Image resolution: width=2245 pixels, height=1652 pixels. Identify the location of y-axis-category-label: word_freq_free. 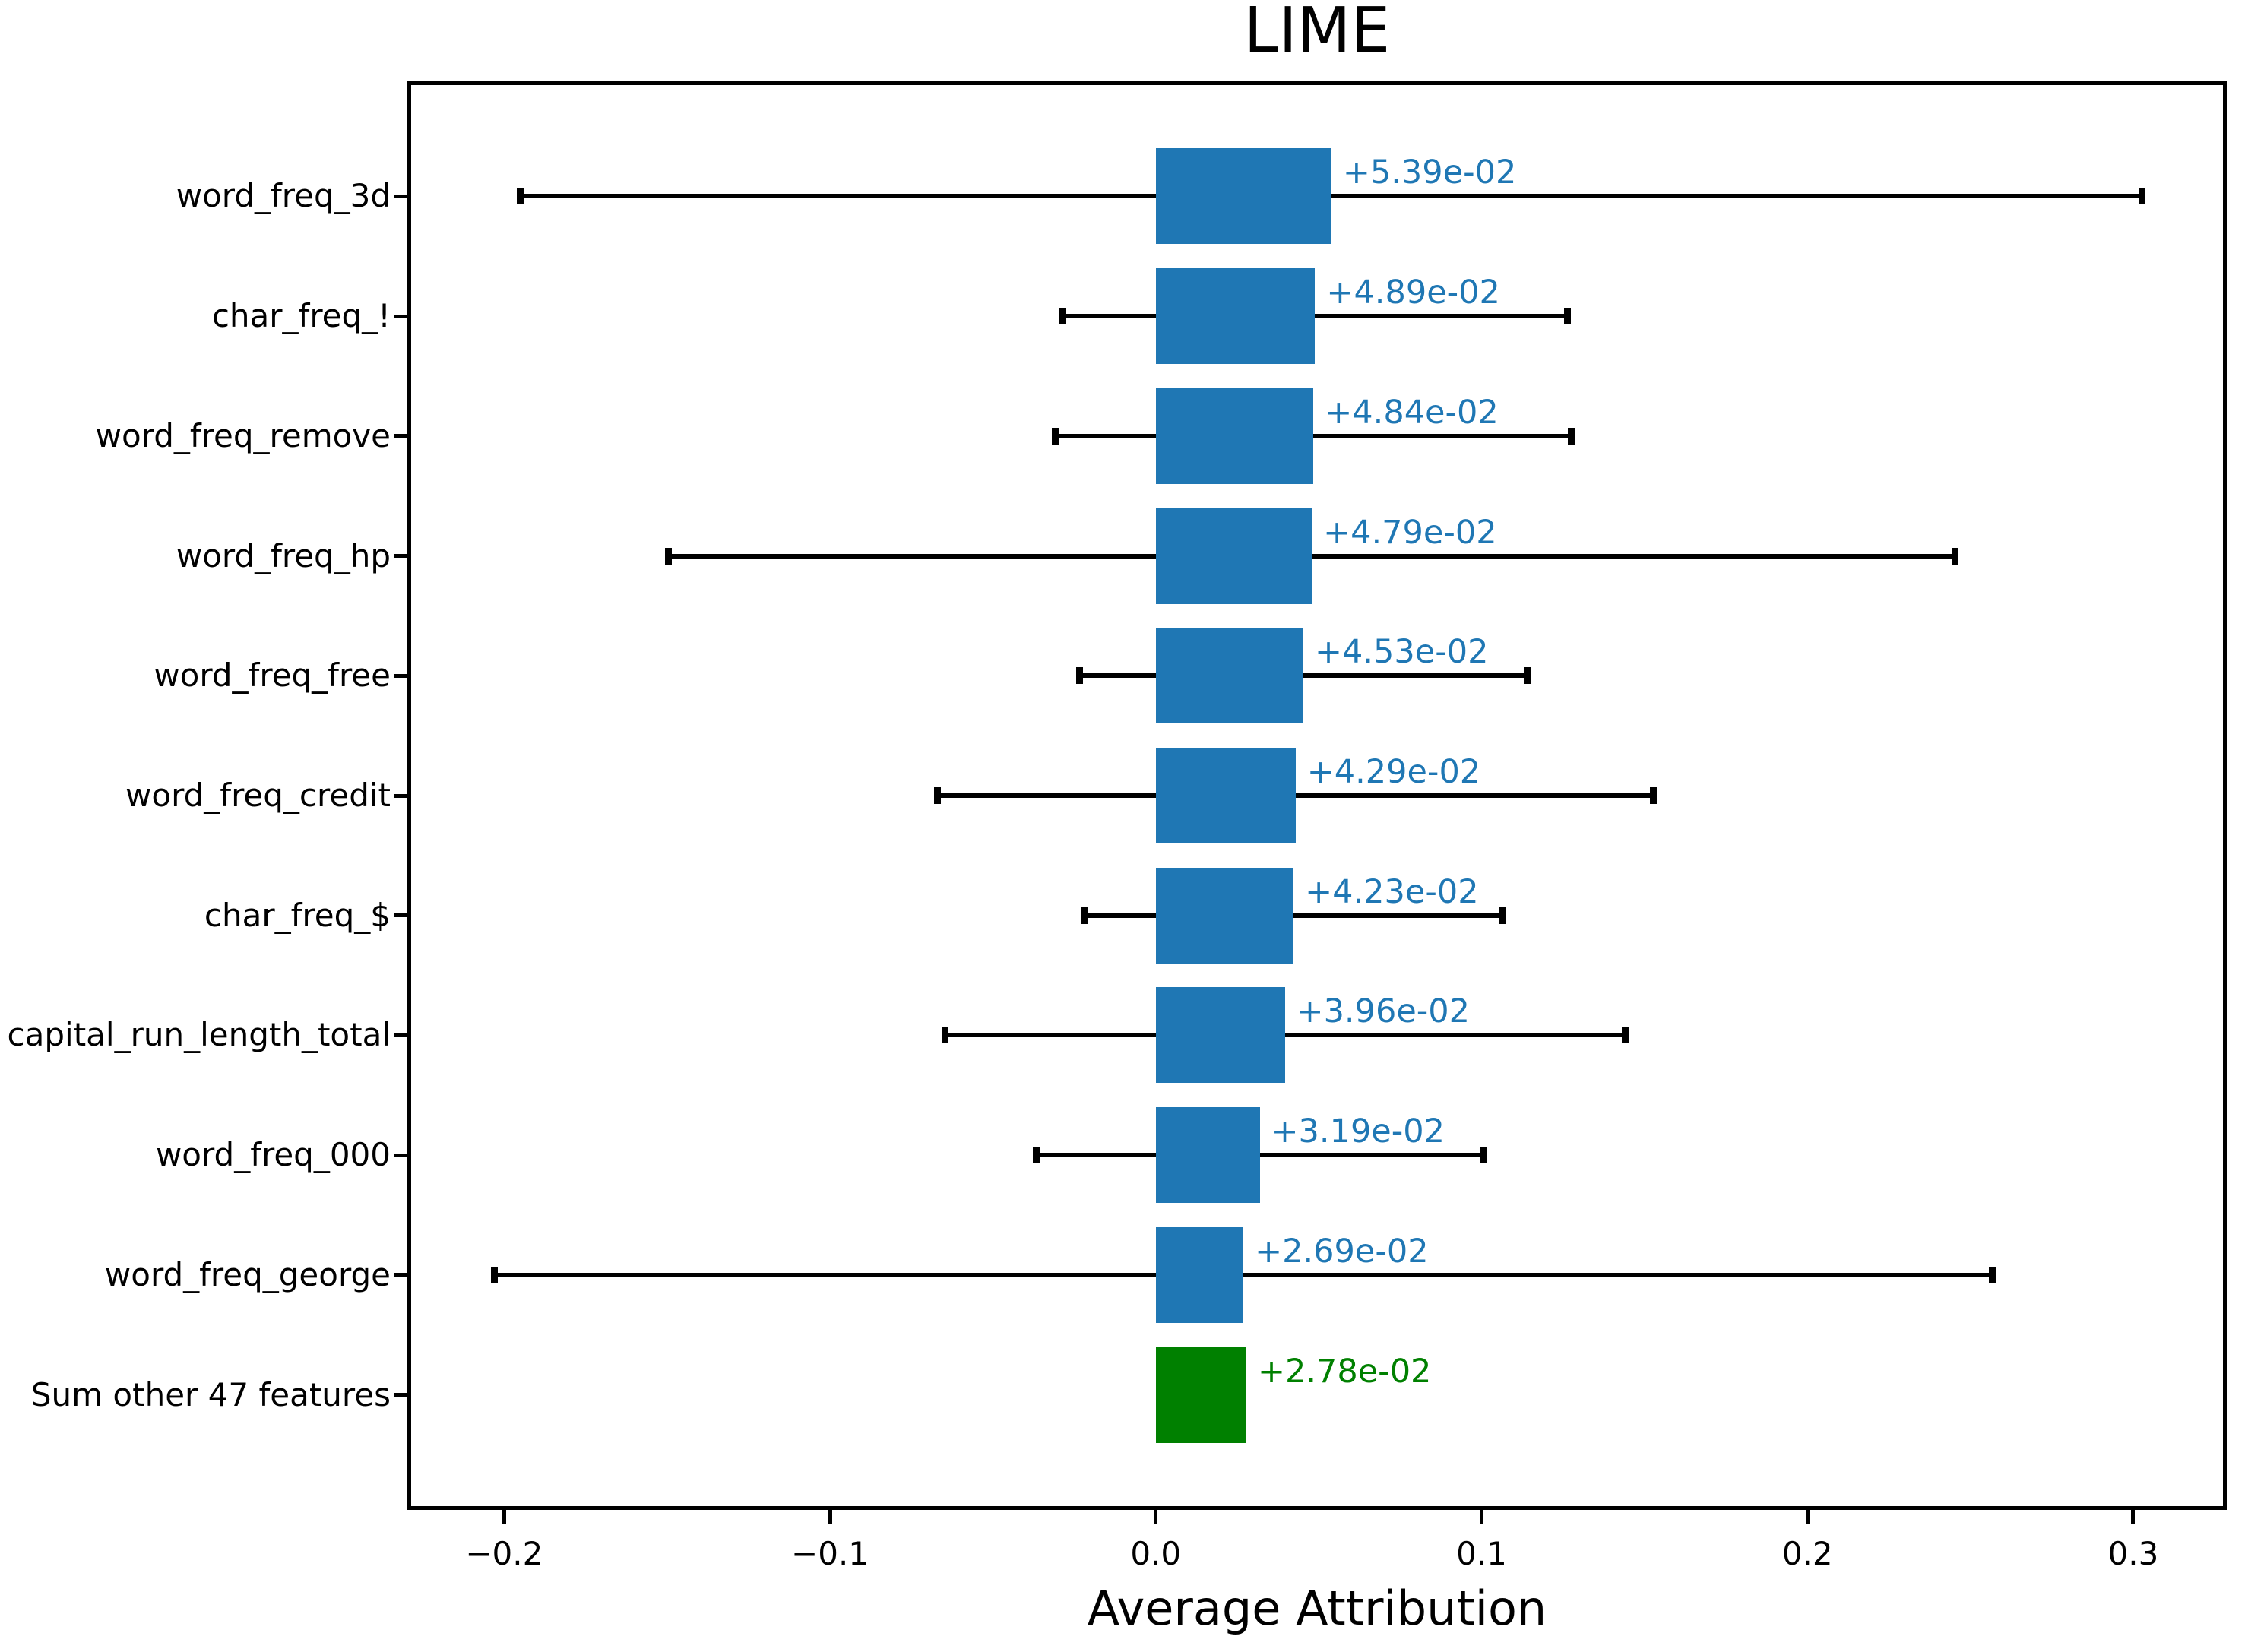
(272, 676).